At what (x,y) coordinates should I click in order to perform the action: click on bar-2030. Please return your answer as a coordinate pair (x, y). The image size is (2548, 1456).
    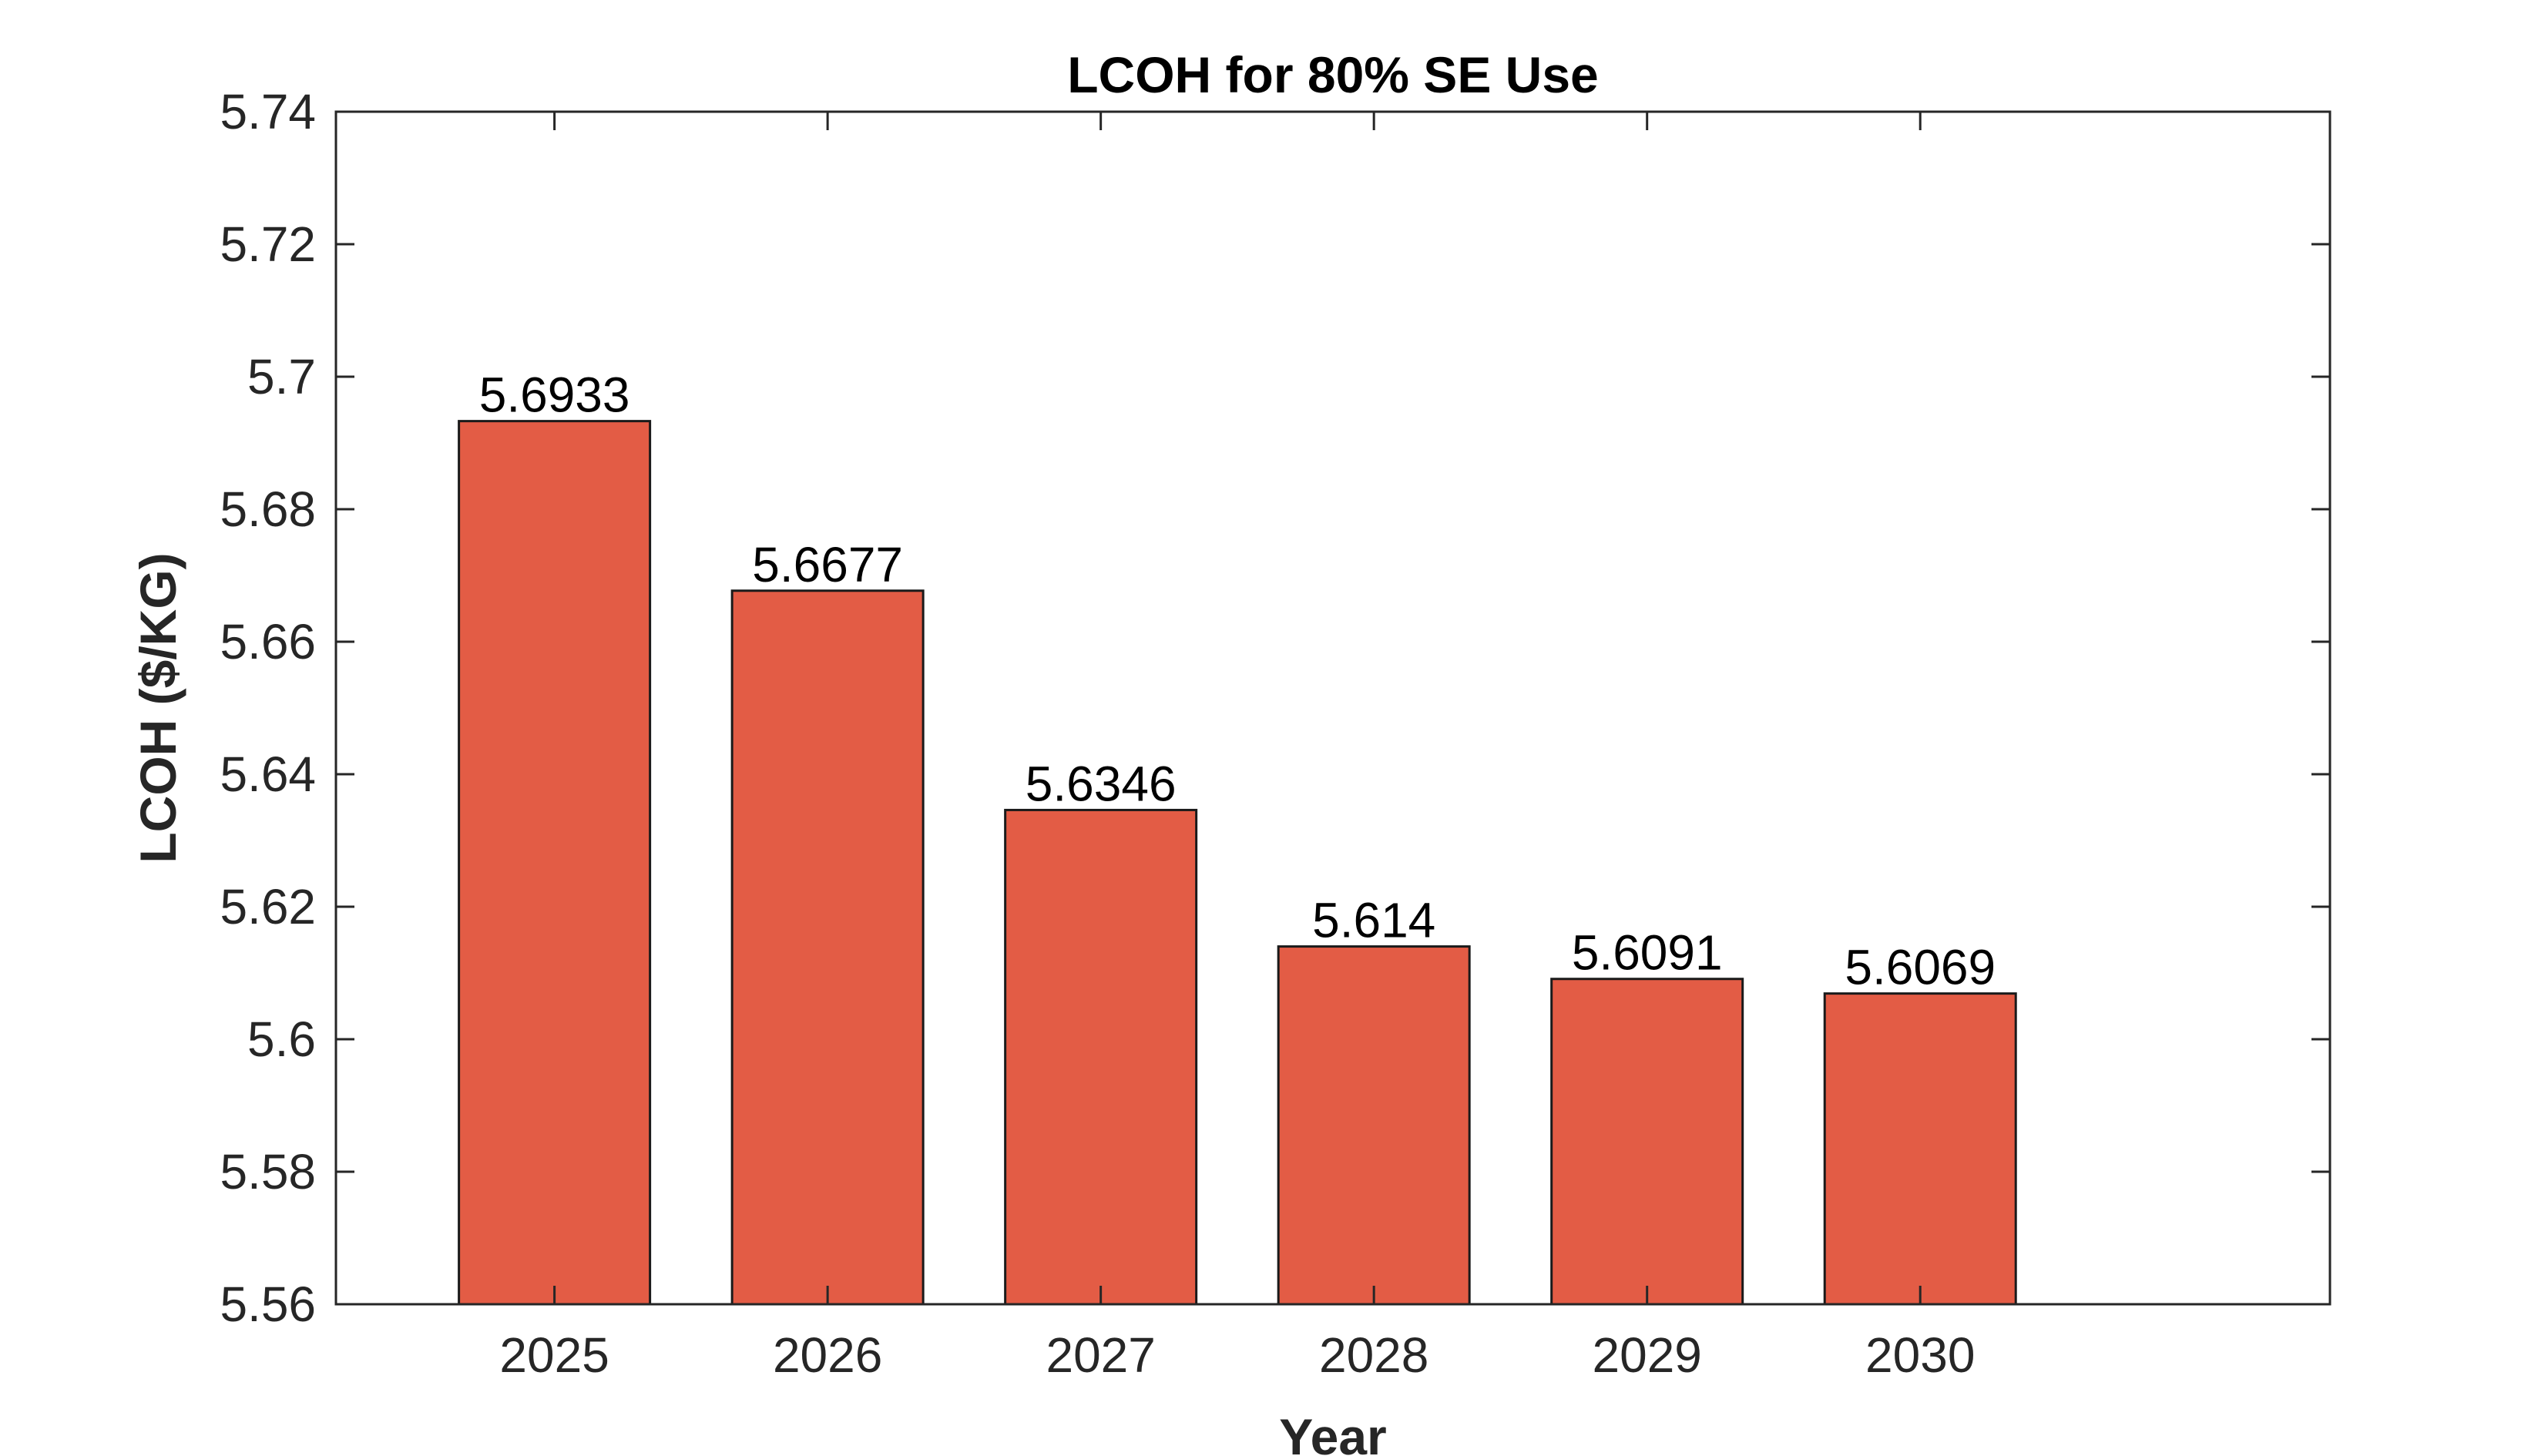
    Looking at the image, I should click on (1920, 1149).